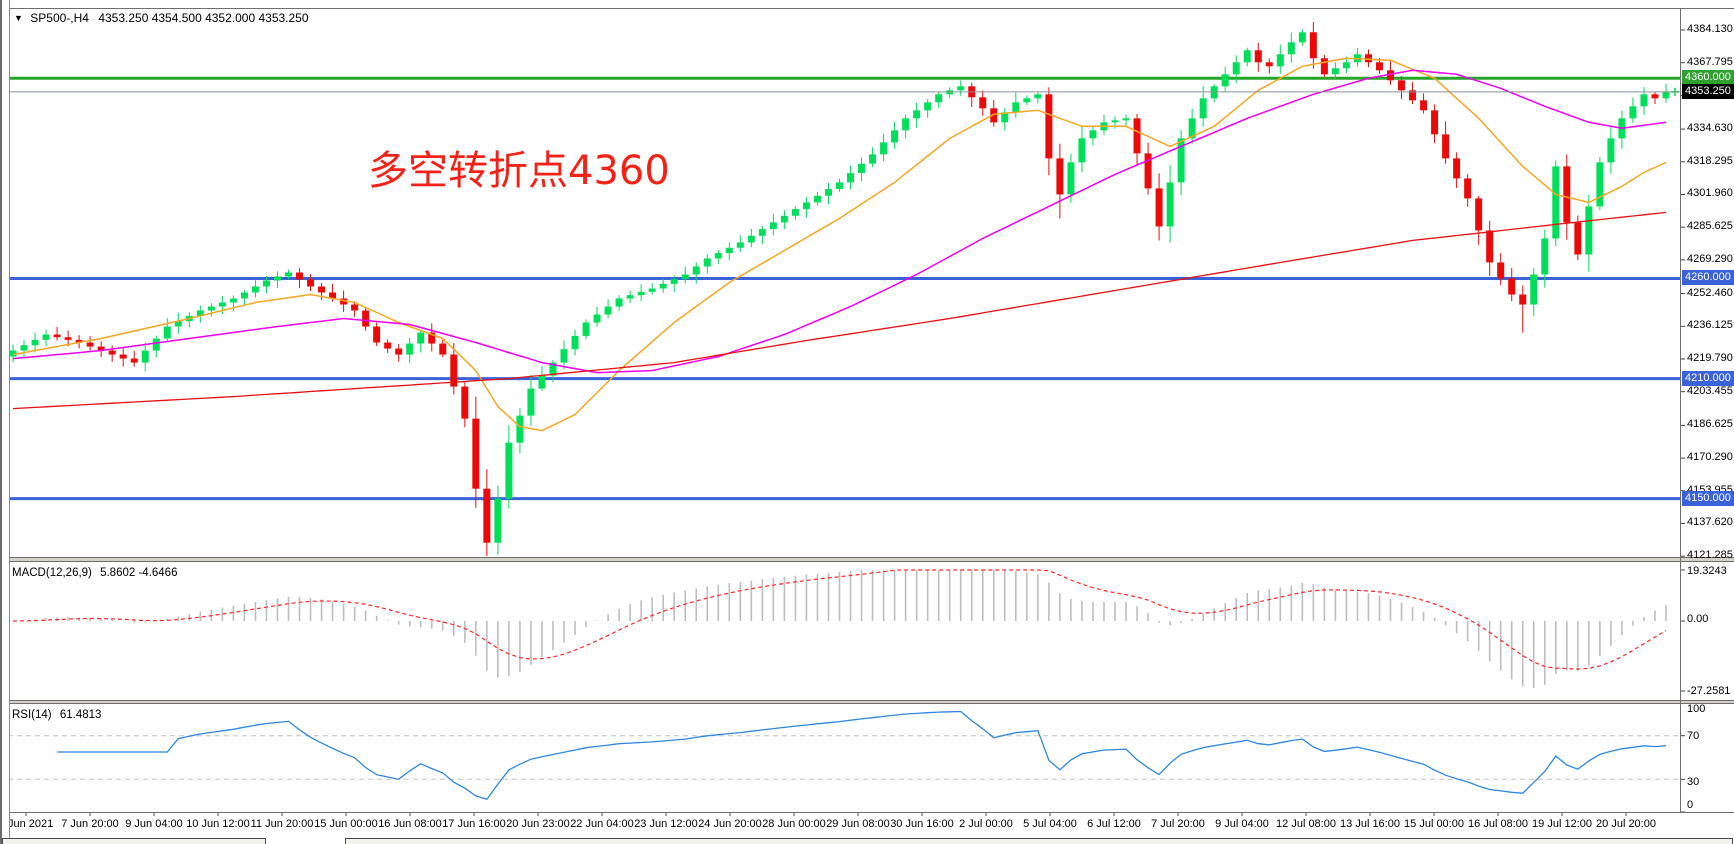 This screenshot has width=1734, height=844. Describe the element at coordinates (1698, 619) in the screenshot. I see `macd-axis-zero-label: 0.00` at that location.